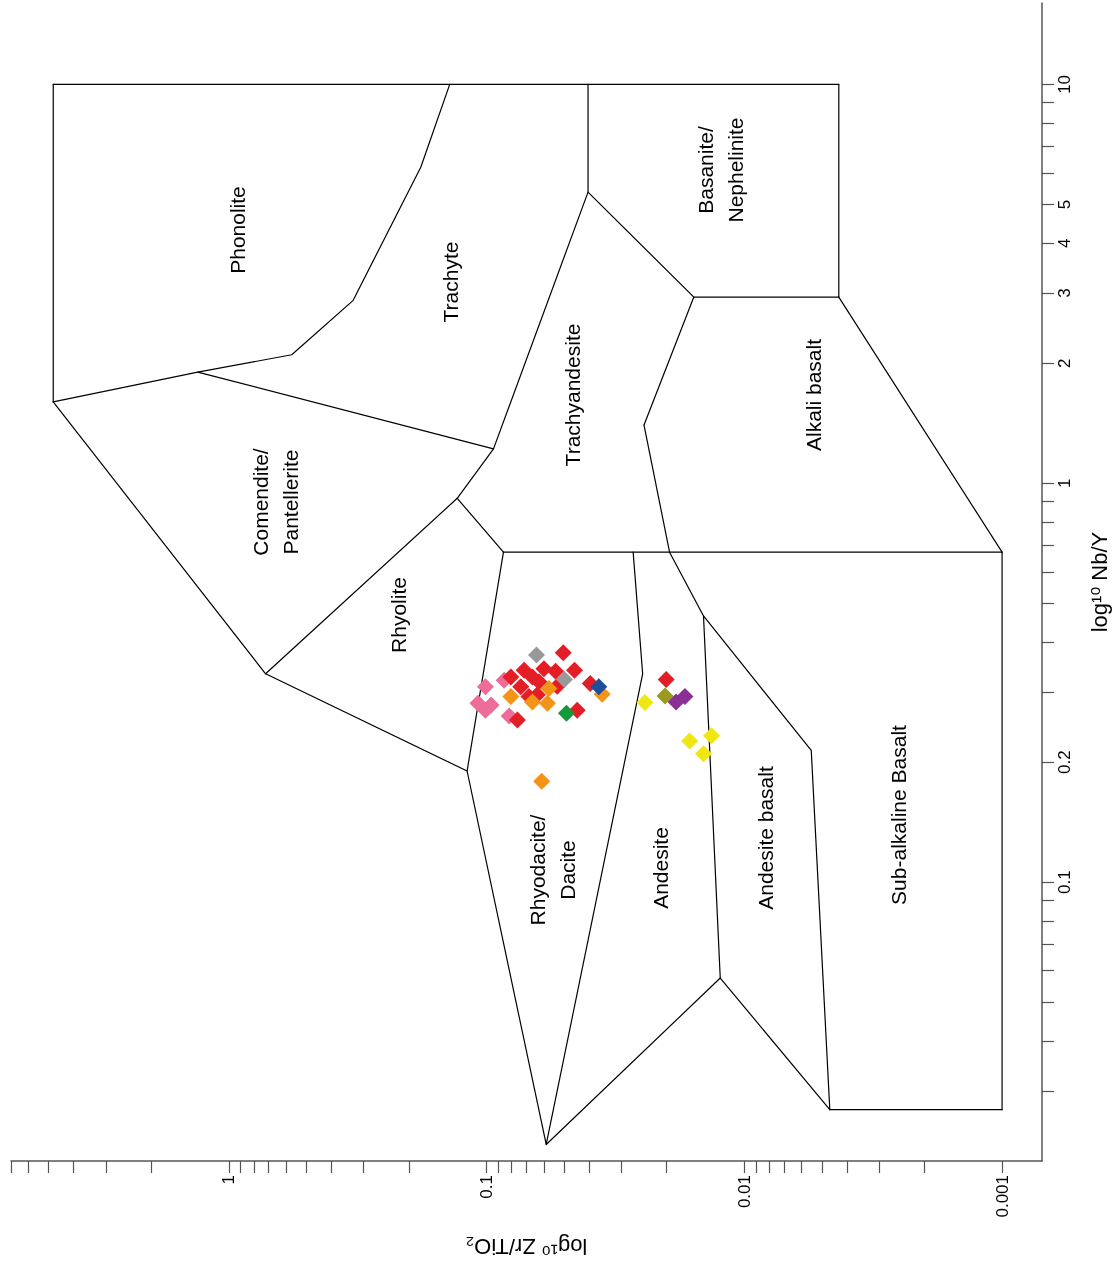  I want to click on x-tick-label: 0.01, so click(744, 1192).